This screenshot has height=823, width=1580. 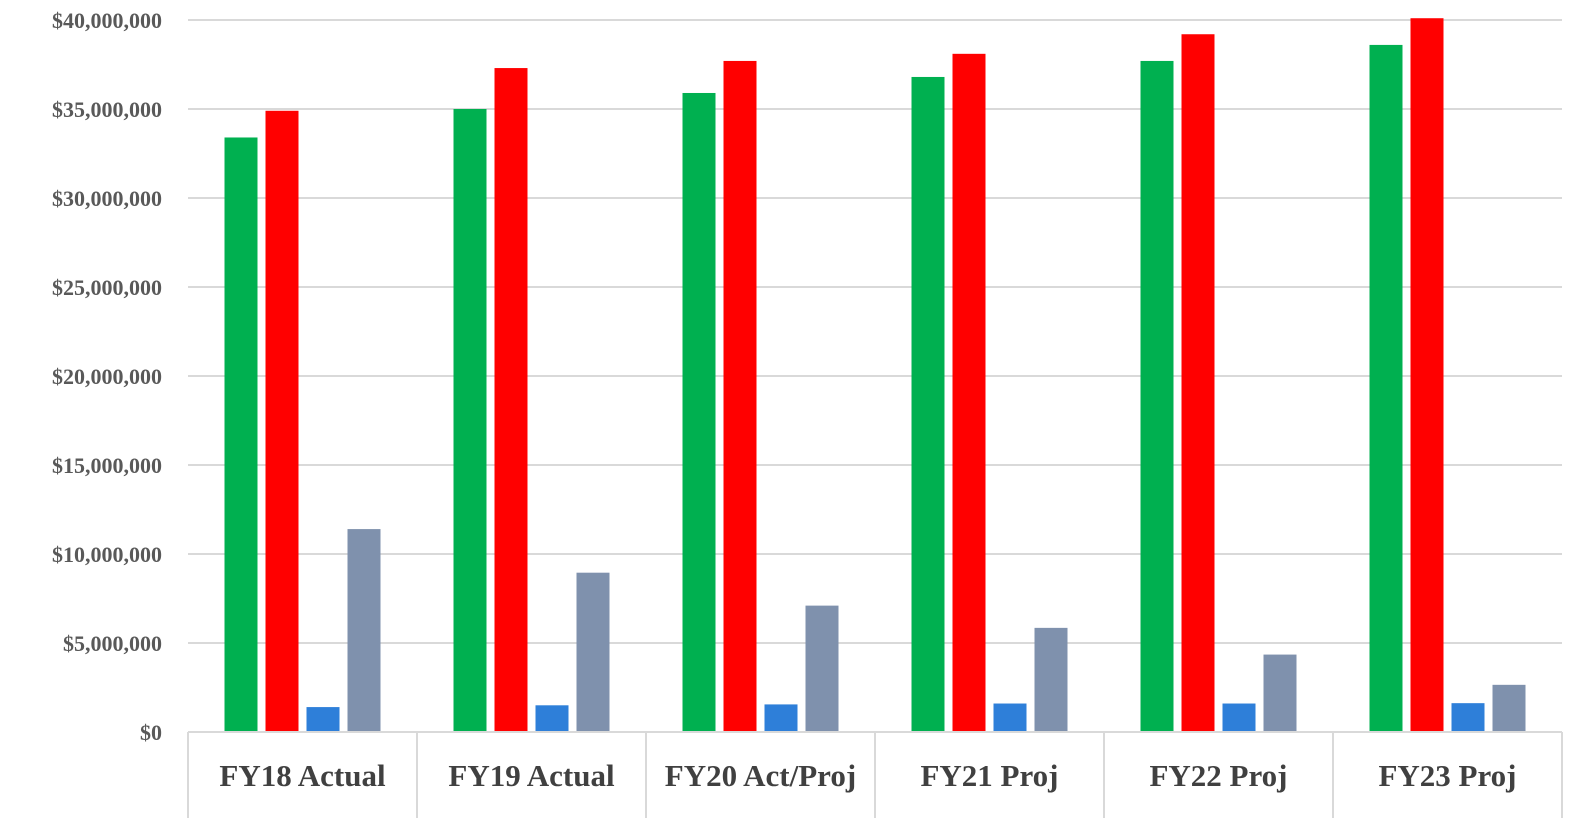 What do you see at coordinates (107, 465) in the screenshot?
I see `y-tick-label: $15,000,000` at bounding box center [107, 465].